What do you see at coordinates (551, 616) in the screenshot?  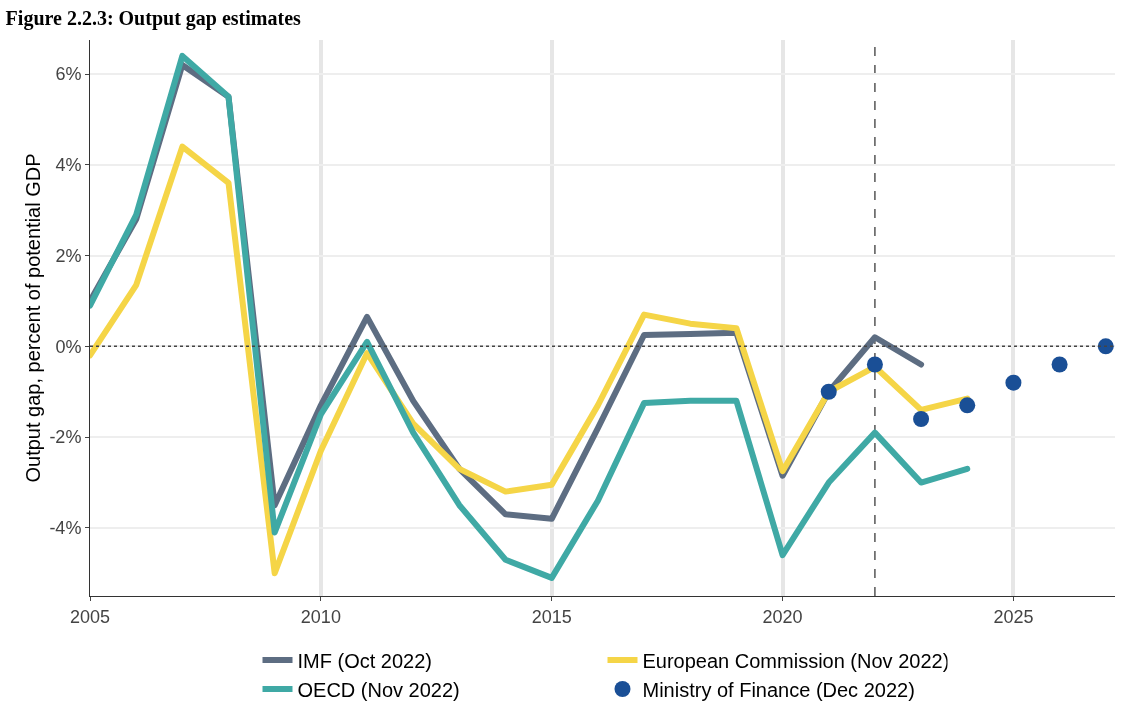 I see `x-tick-label: 2015` at bounding box center [551, 616].